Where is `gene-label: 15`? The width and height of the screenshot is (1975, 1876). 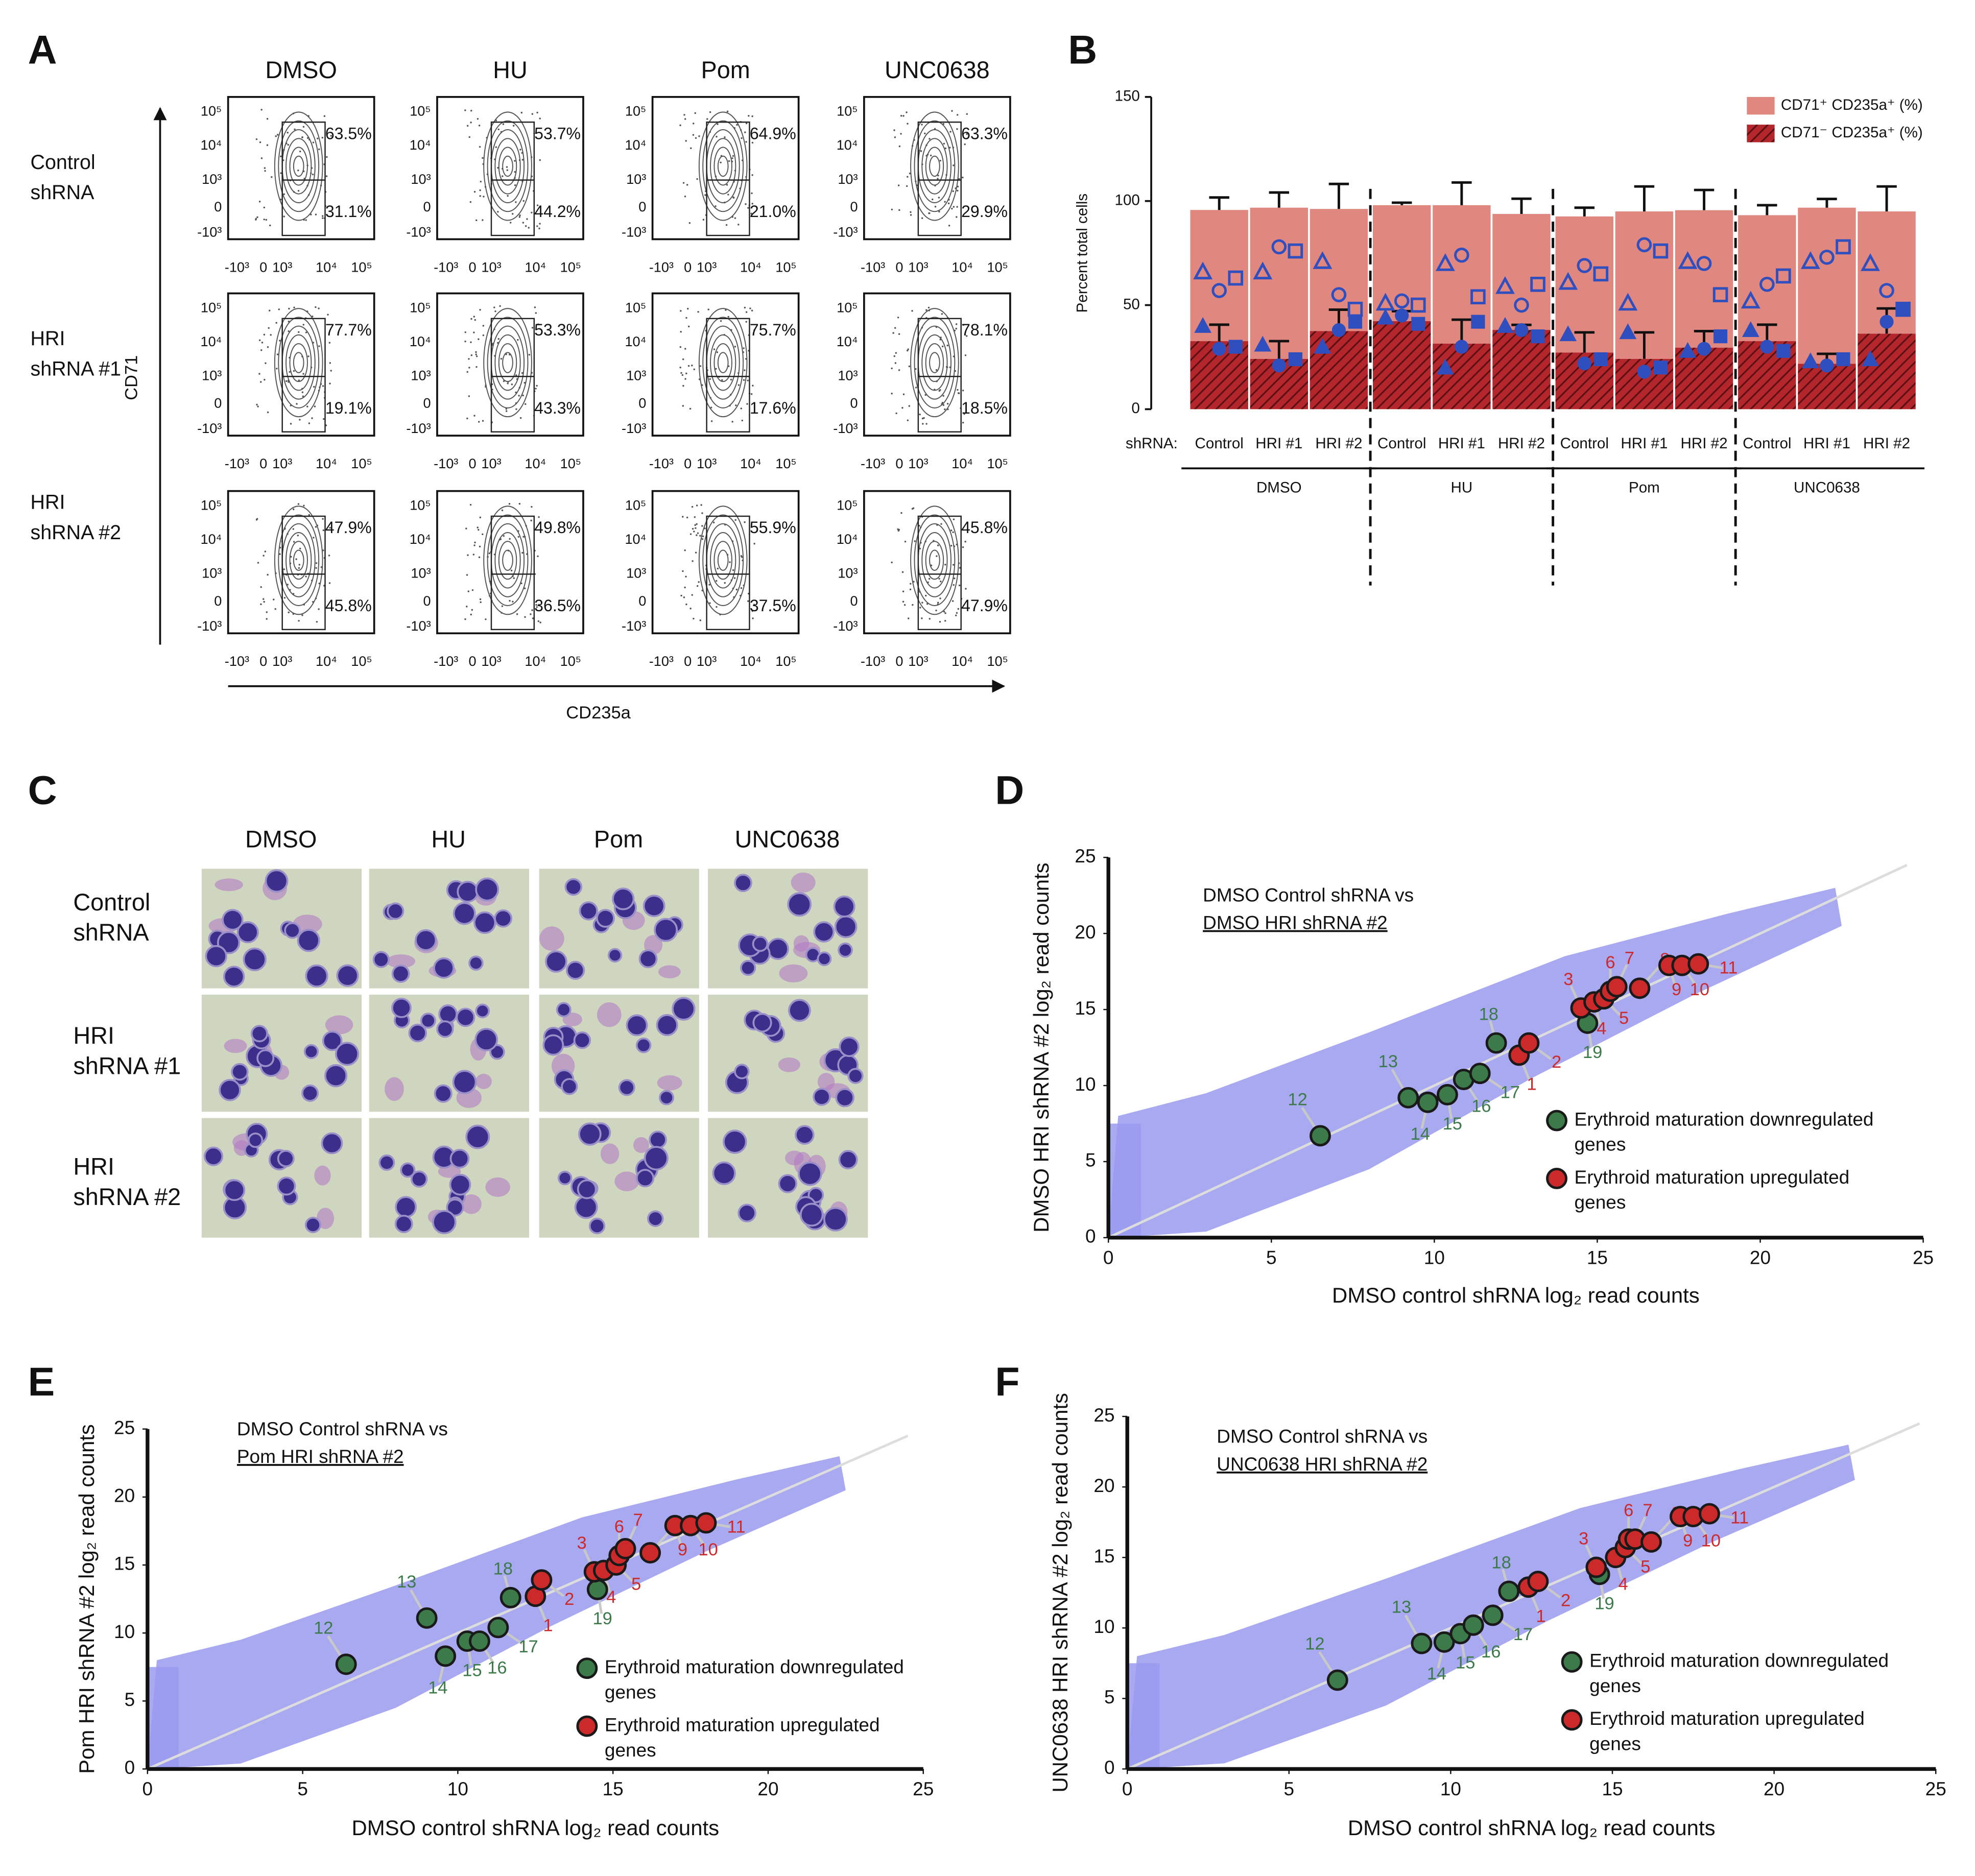 gene-label: 15 is located at coordinates (1465, 1663).